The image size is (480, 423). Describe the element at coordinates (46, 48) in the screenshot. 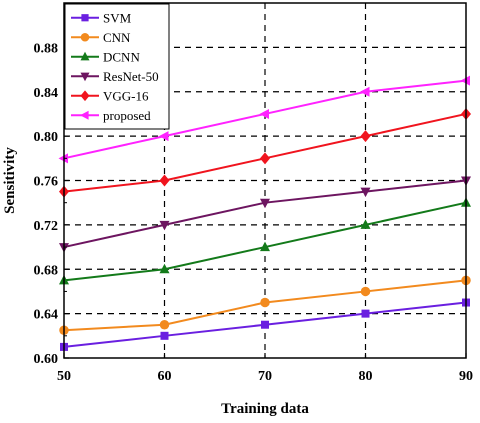

I see `y-tick-label: 0.88` at that location.